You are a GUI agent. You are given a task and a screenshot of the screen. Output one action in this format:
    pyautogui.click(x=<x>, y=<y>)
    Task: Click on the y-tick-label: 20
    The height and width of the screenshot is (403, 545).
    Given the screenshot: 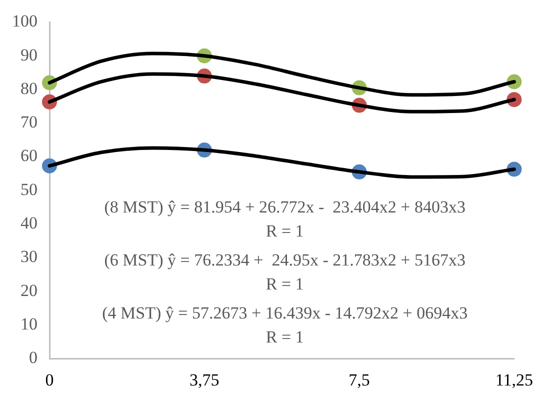 What is the action you would take?
    pyautogui.click(x=29, y=290)
    